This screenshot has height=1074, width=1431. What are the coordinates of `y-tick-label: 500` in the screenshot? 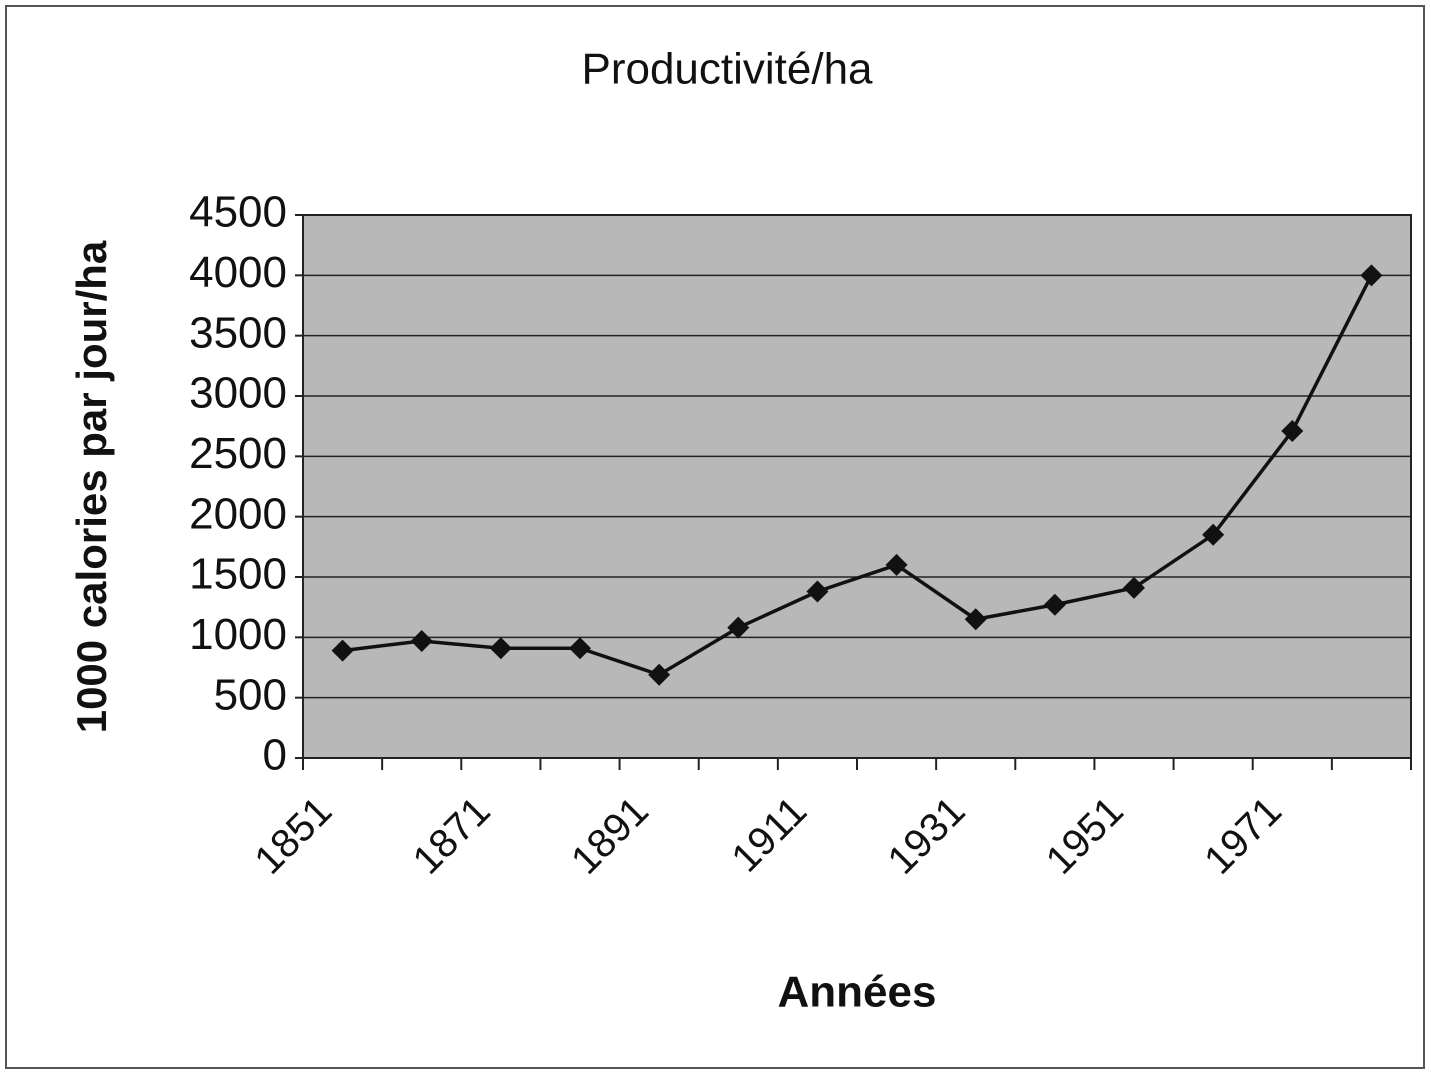 It's located at (250, 694).